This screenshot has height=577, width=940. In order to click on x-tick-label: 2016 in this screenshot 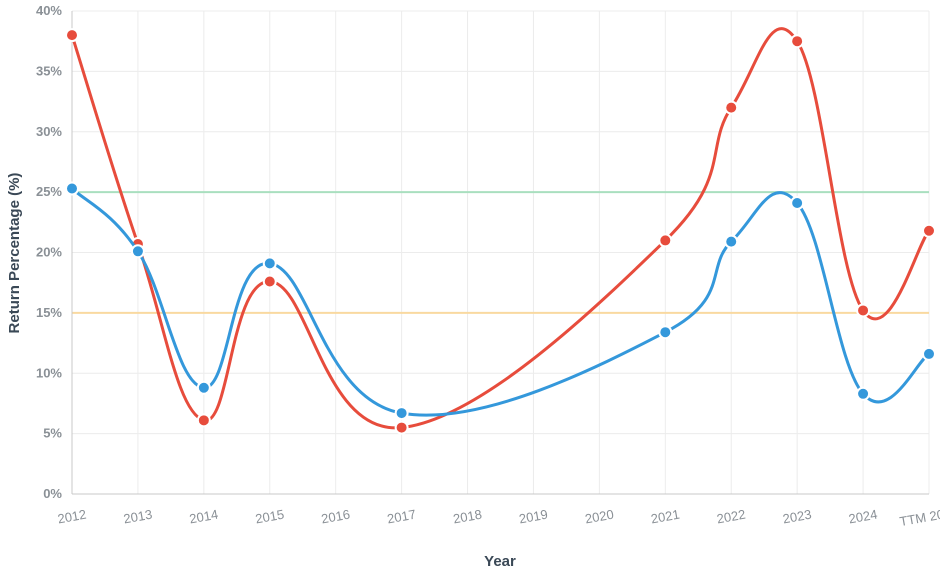, I will do `click(335, 517)`.